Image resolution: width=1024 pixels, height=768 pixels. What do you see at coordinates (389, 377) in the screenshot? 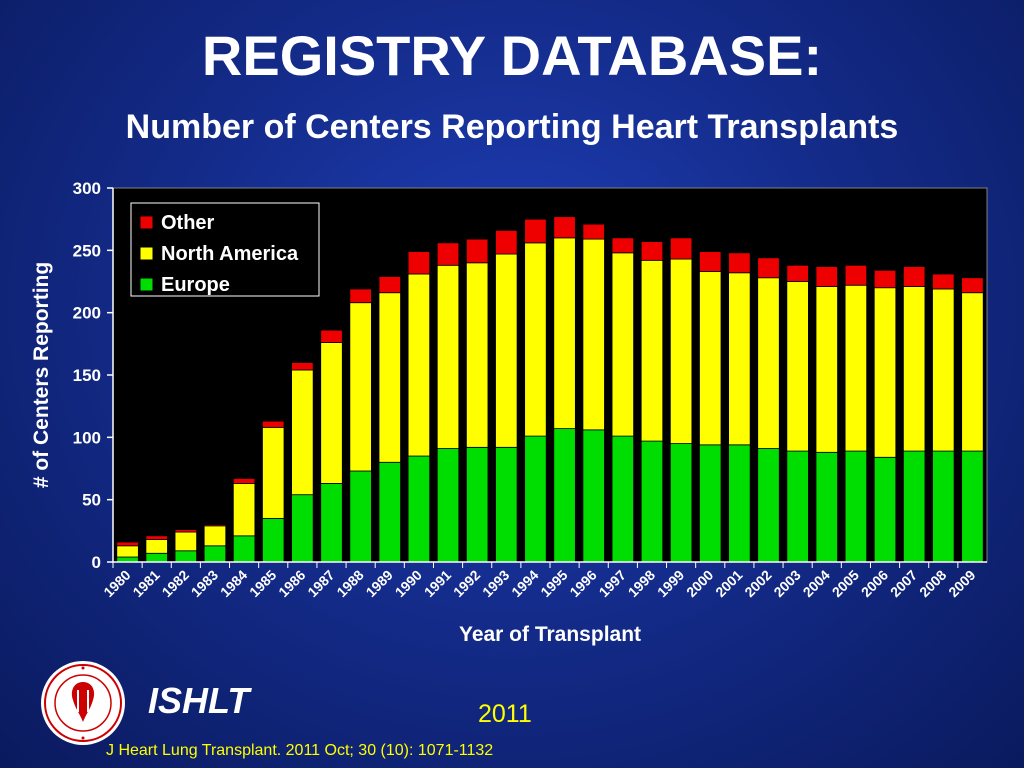
I see `bar-north-america-1989` at bounding box center [389, 377].